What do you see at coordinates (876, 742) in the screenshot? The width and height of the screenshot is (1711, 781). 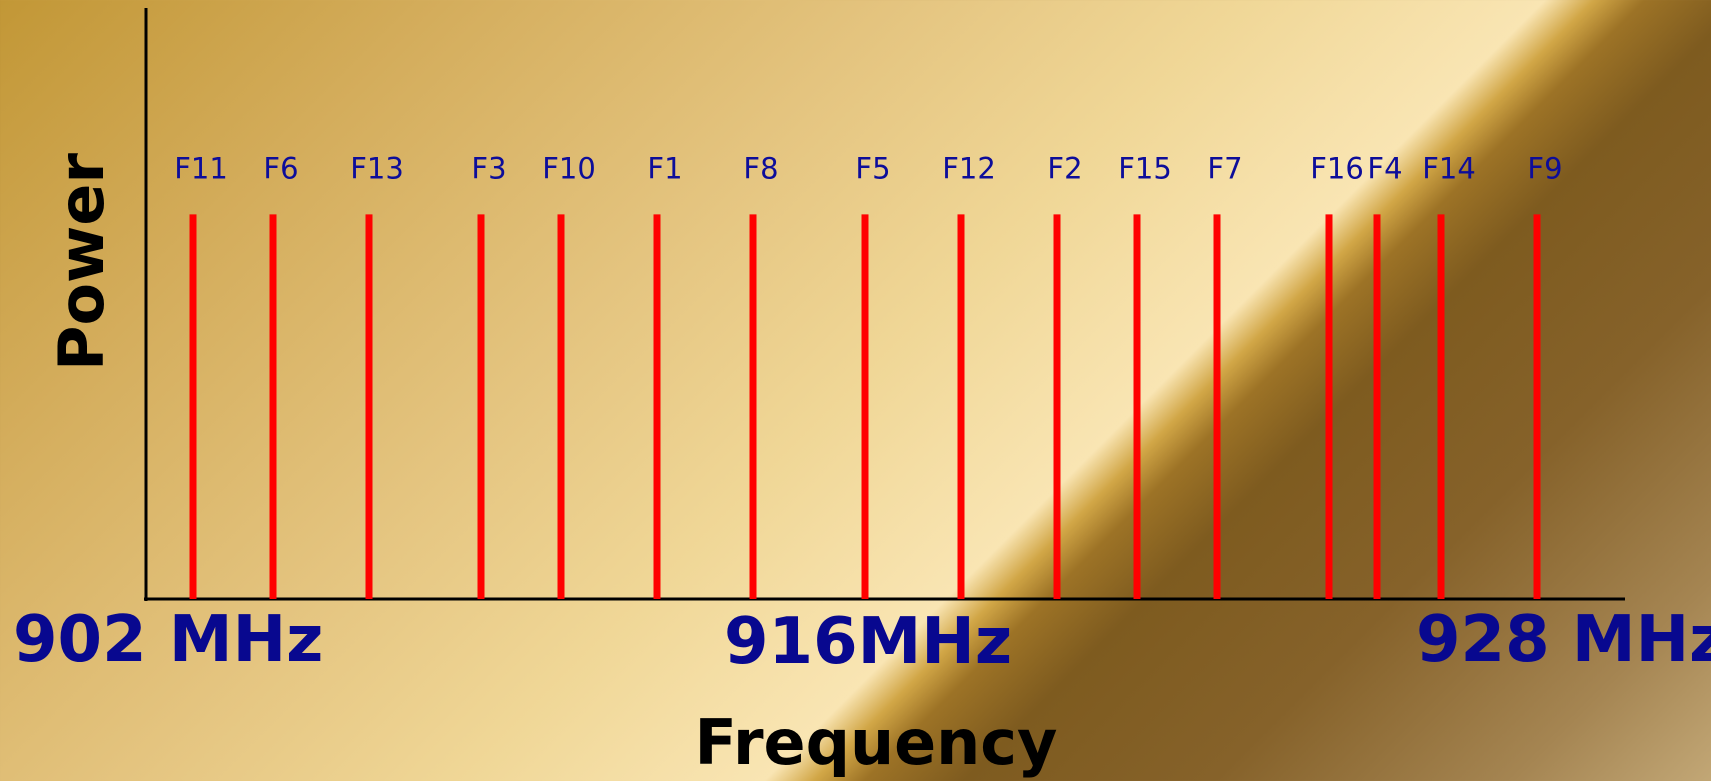 I see `x-axis-label: Frequency` at bounding box center [876, 742].